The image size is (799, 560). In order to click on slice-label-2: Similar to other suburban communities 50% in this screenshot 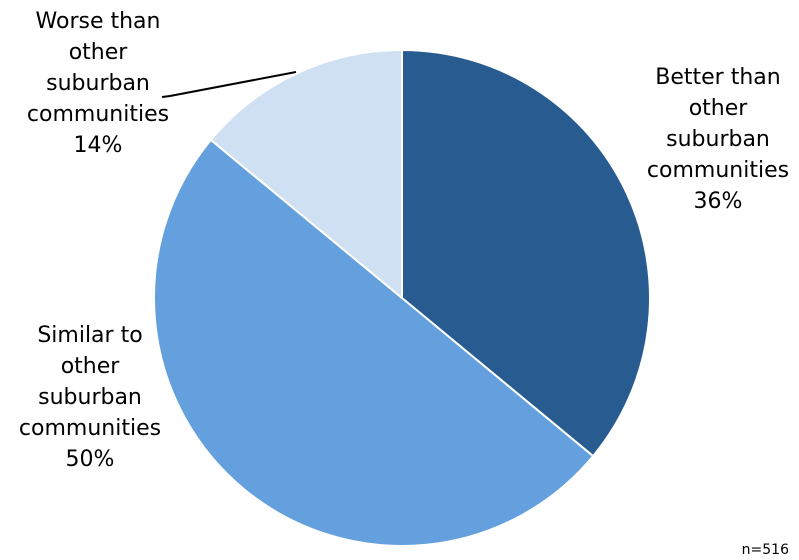, I will do `click(90, 397)`.